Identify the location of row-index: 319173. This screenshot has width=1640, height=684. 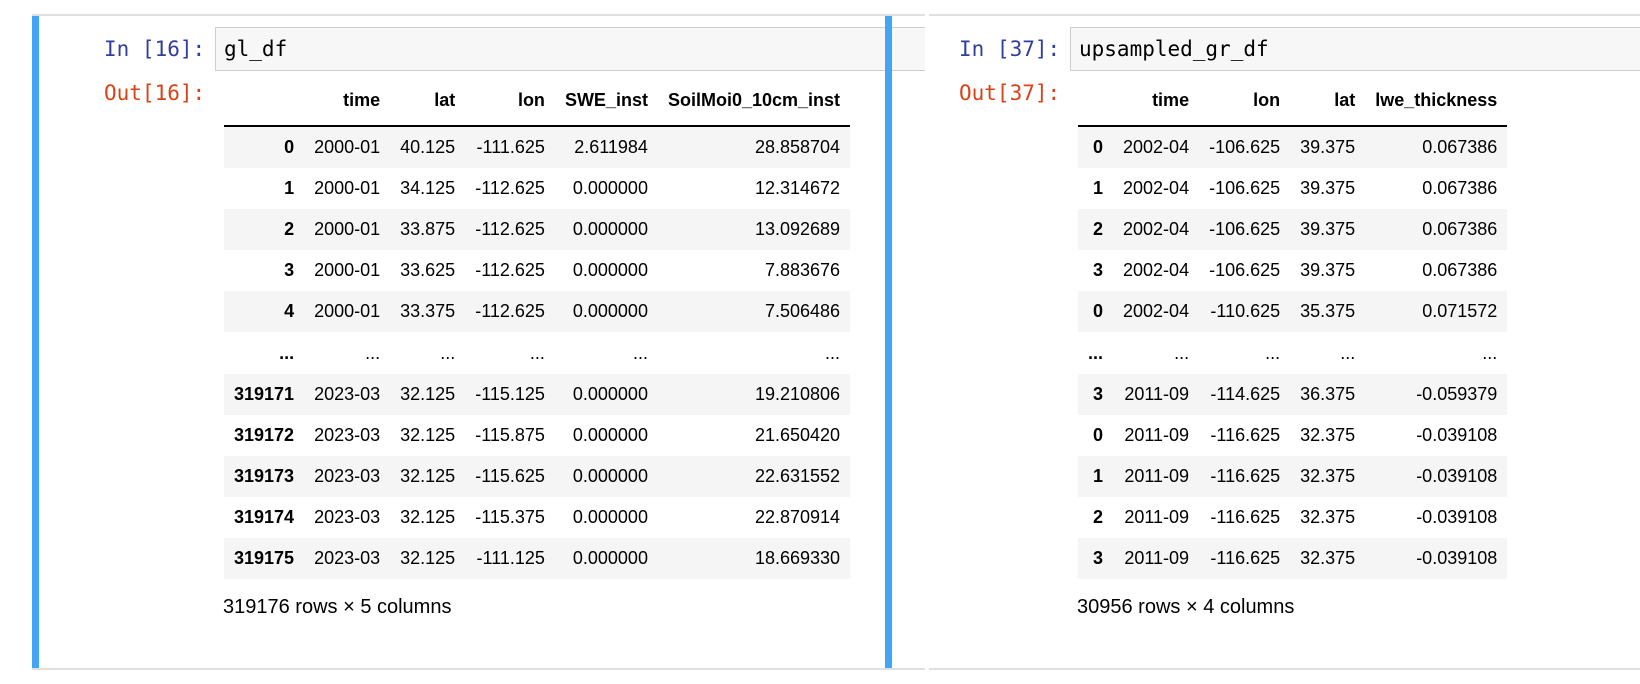
(264, 476).